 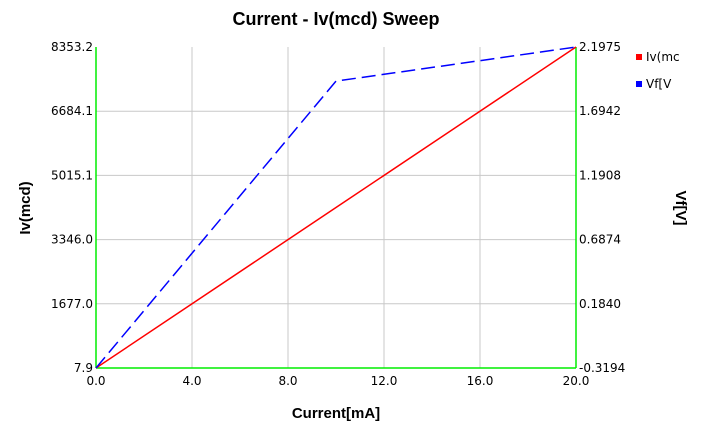 What do you see at coordinates (658, 70) in the screenshot?
I see `legend: Iv(mc Vf[V` at bounding box center [658, 70].